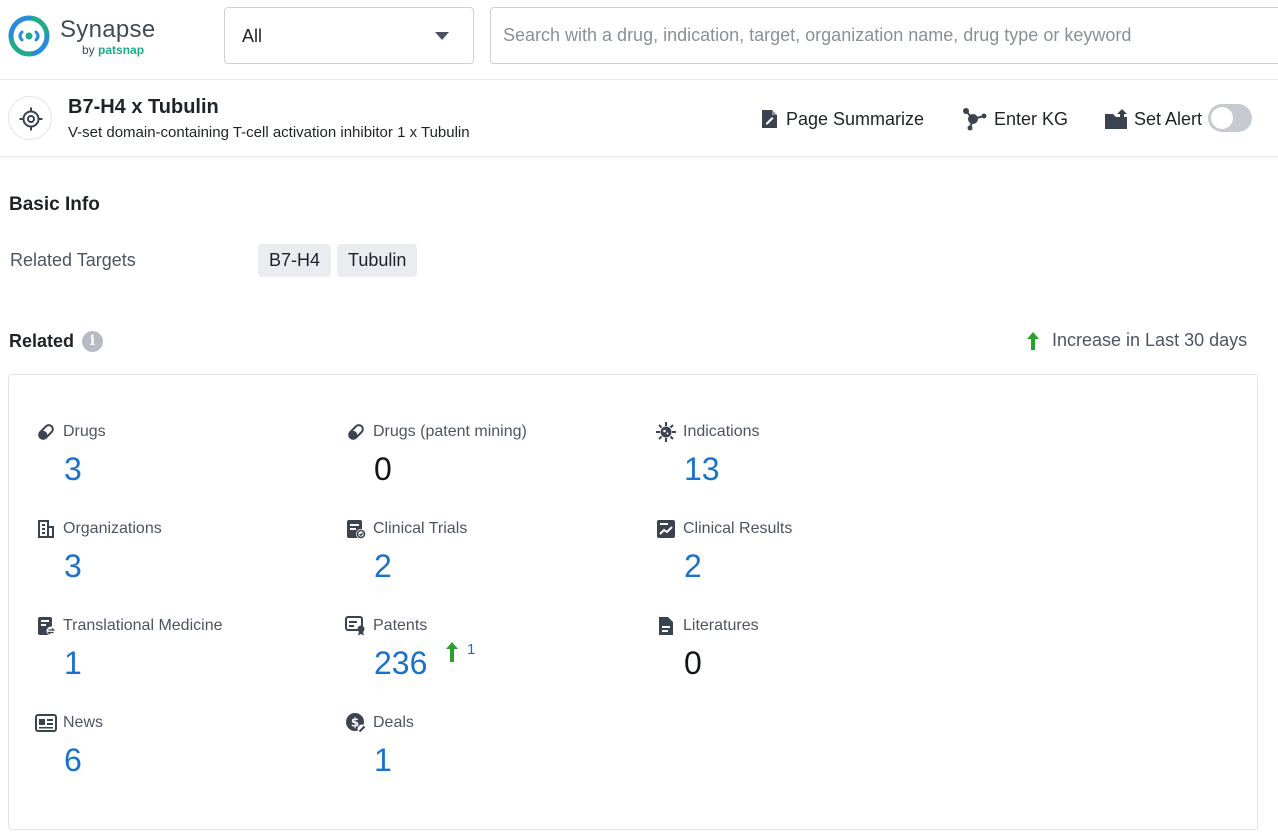 This screenshot has width=1278, height=840. Describe the element at coordinates (666, 626) in the screenshot. I see `document-icon` at that location.